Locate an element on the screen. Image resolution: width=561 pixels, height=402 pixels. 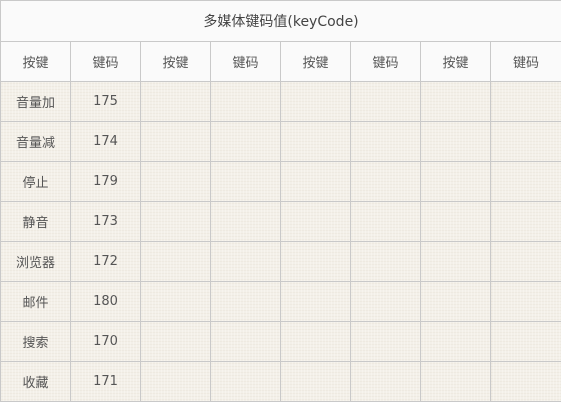
header-code-3: 键码 is located at coordinates (386, 62).